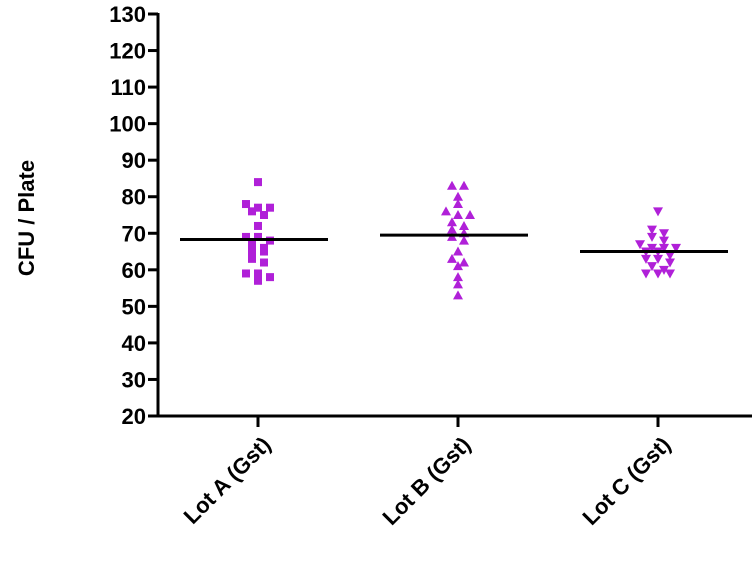 The height and width of the screenshot is (573, 752). I want to click on y-tick-label: 20, so click(134, 416).